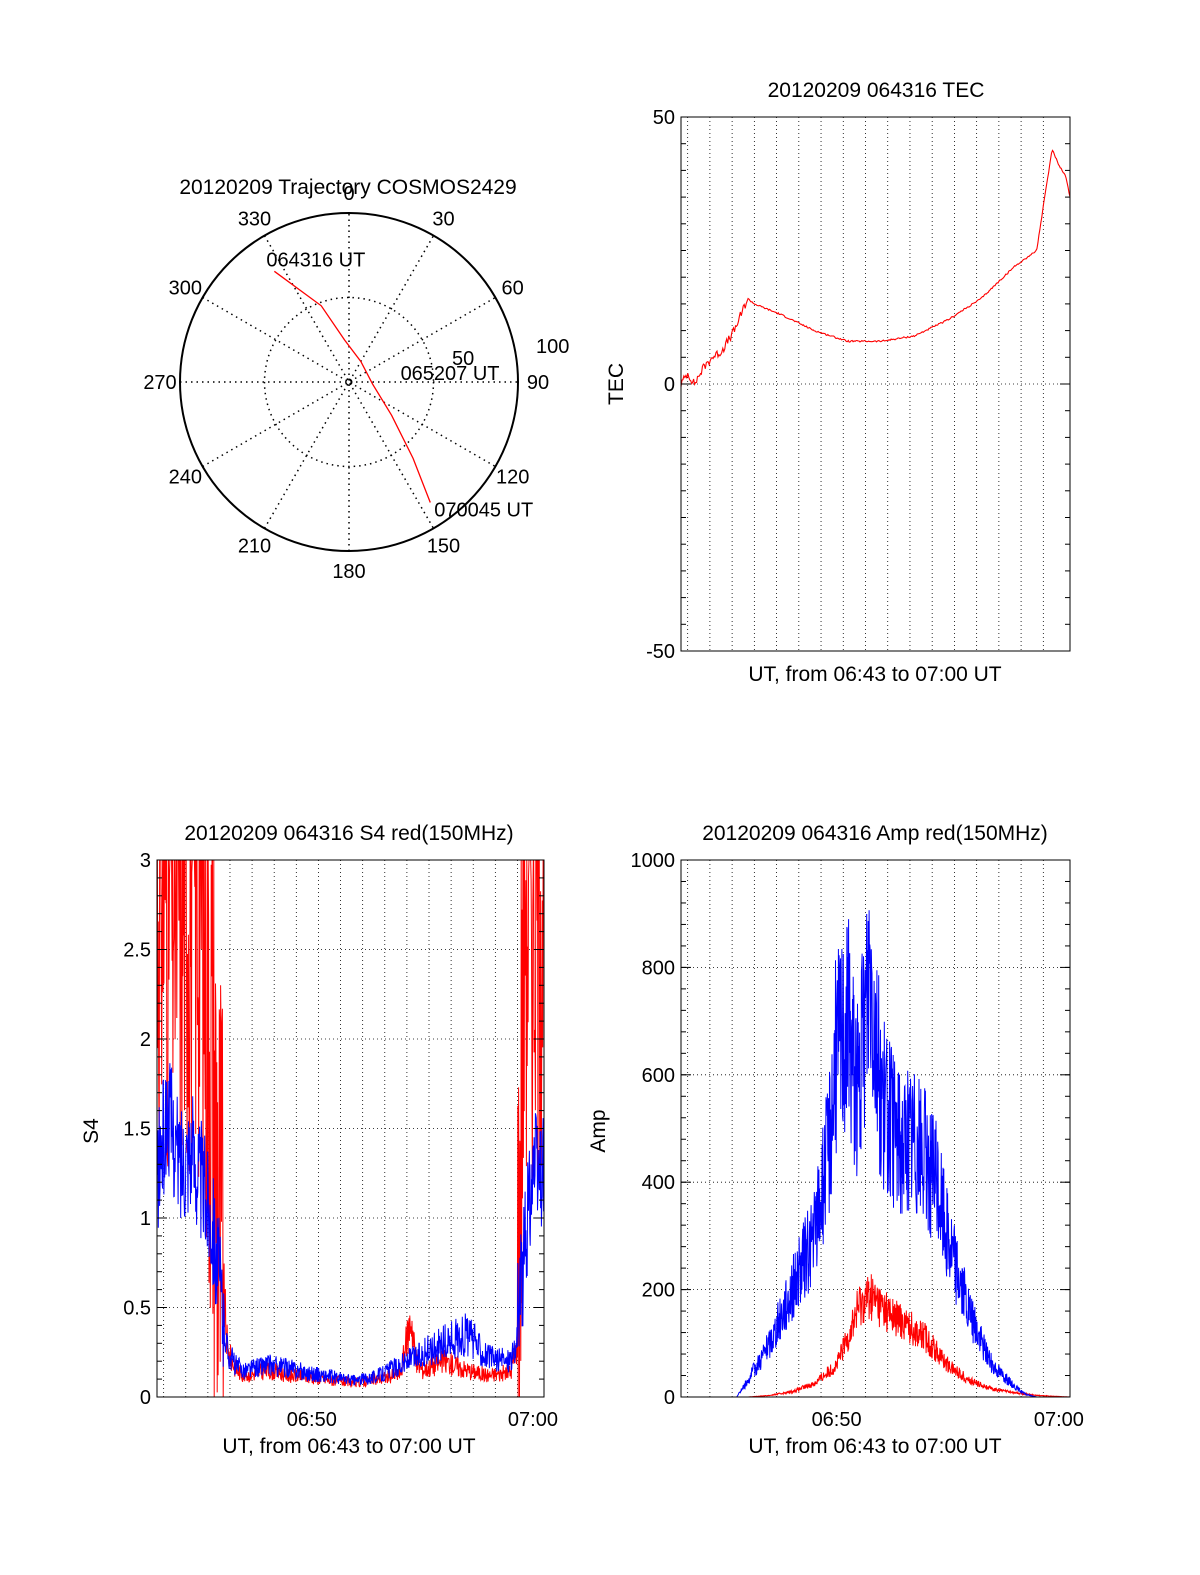 The width and height of the screenshot is (1200, 1575). I want to click on polar-angle-label: 180, so click(348, 572).